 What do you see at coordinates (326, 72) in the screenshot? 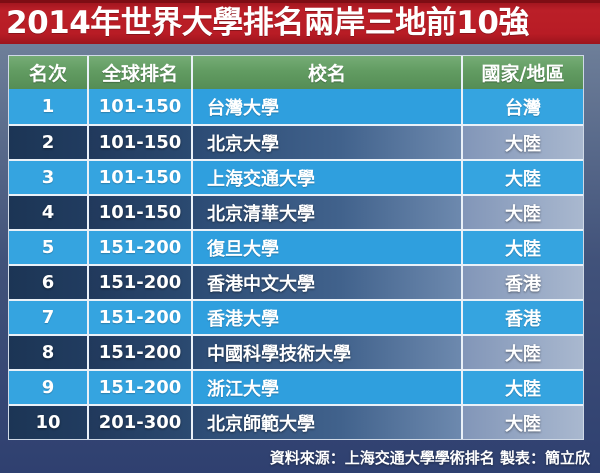
I see `column-header-school: 校名` at bounding box center [326, 72].